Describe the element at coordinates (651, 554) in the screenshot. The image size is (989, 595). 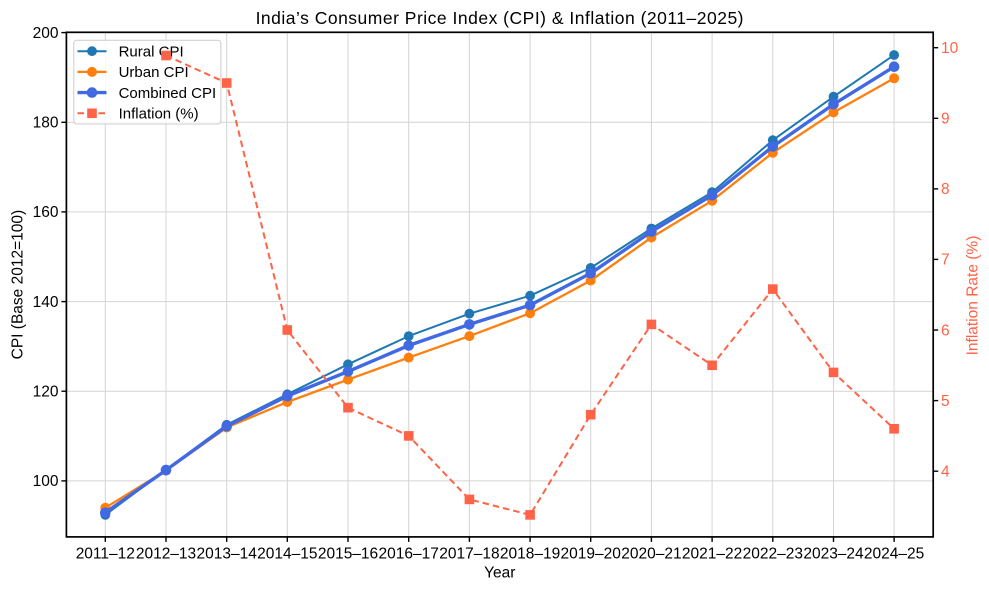
I see `svg-text: 2020–21` at that location.